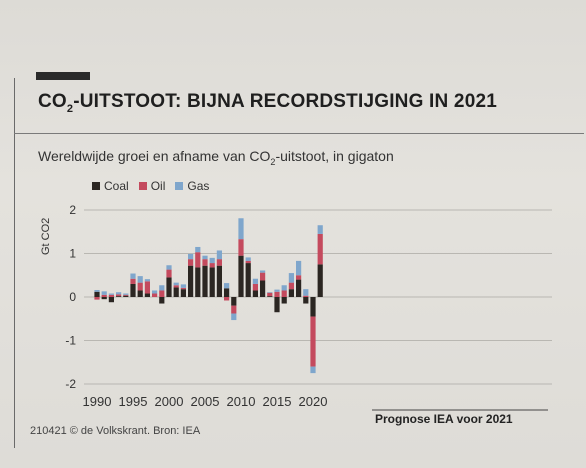 The height and width of the screenshot is (468, 586). I want to click on y-tick-label: 2, so click(72, 210).